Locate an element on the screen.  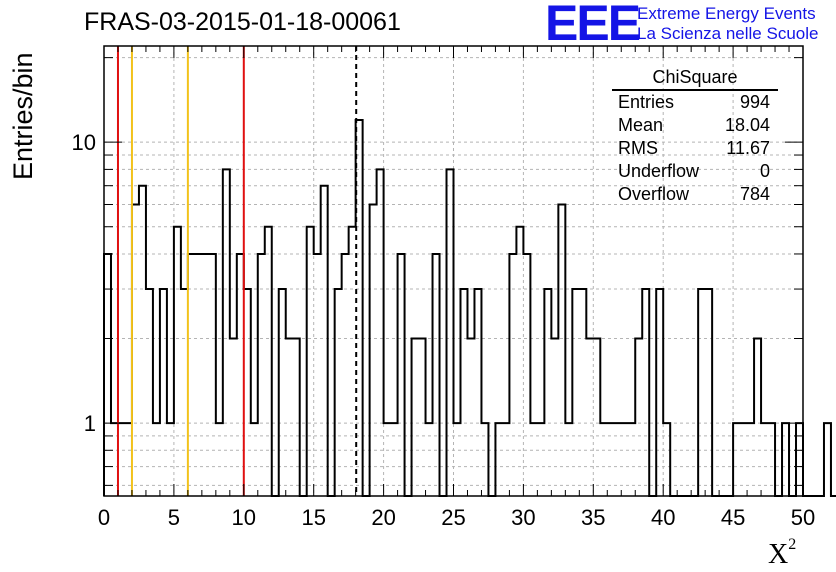
stats-value: 994 is located at coordinates (754, 102).